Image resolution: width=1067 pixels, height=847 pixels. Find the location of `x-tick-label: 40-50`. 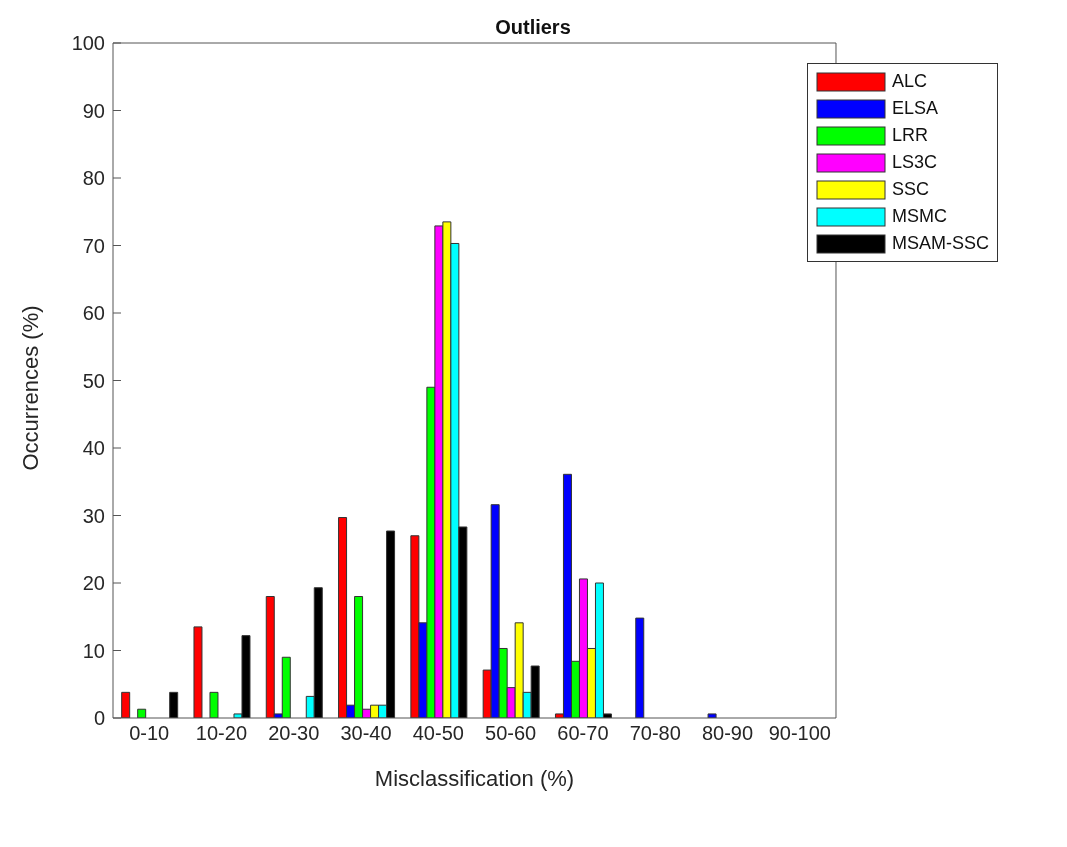

x-tick-label: 40-50 is located at coordinates (438, 733).